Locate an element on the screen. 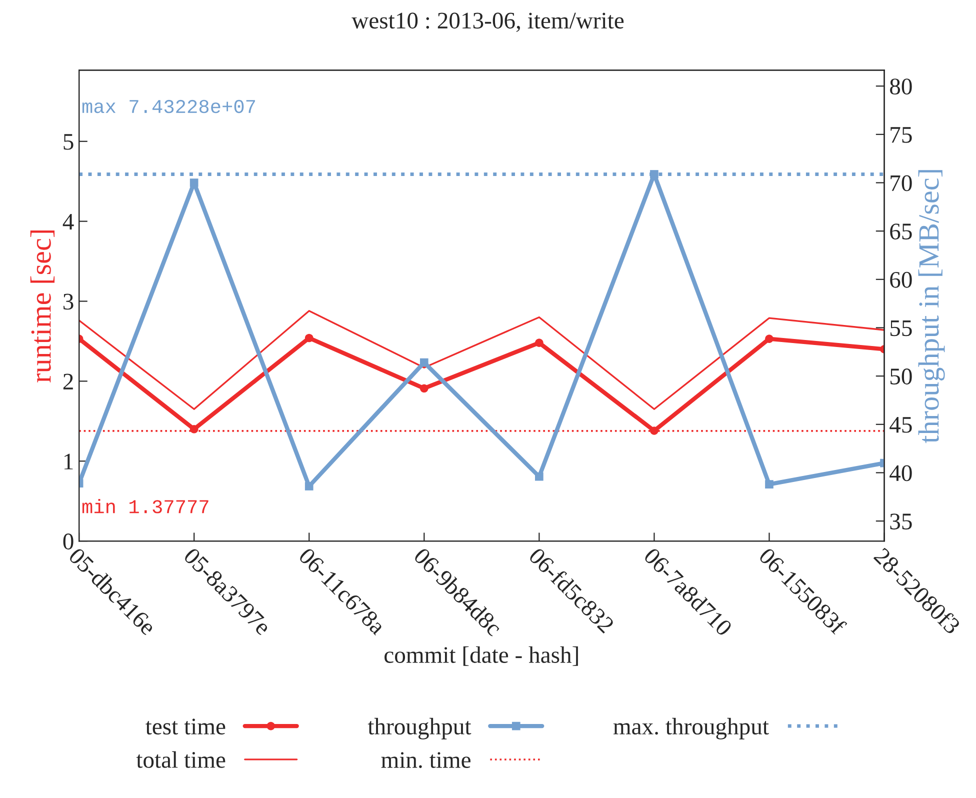  y-tick-label: 5 is located at coordinates (69, 142).